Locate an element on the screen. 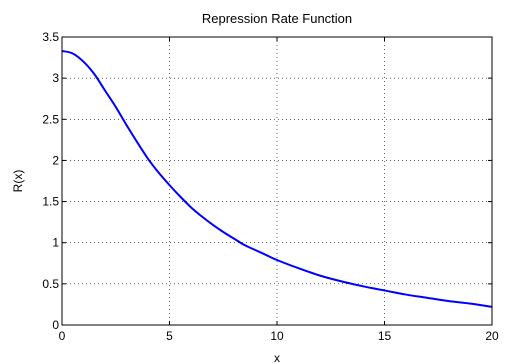 The height and width of the screenshot is (364, 530). x-tick-label: 0 is located at coordinates (62, 336).